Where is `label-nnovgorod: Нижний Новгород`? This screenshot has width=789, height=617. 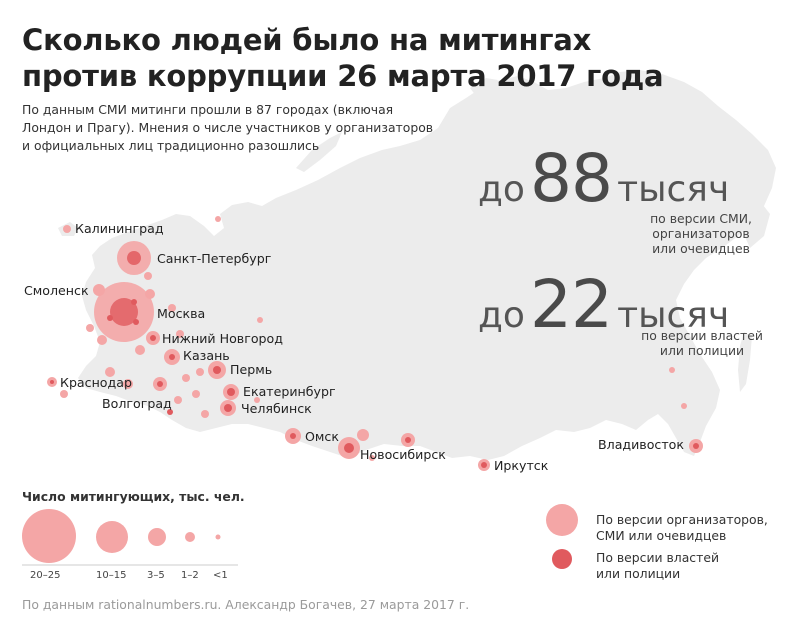 label-nnovgorod: Нижний Новгород is located at coordinates (222, 338).